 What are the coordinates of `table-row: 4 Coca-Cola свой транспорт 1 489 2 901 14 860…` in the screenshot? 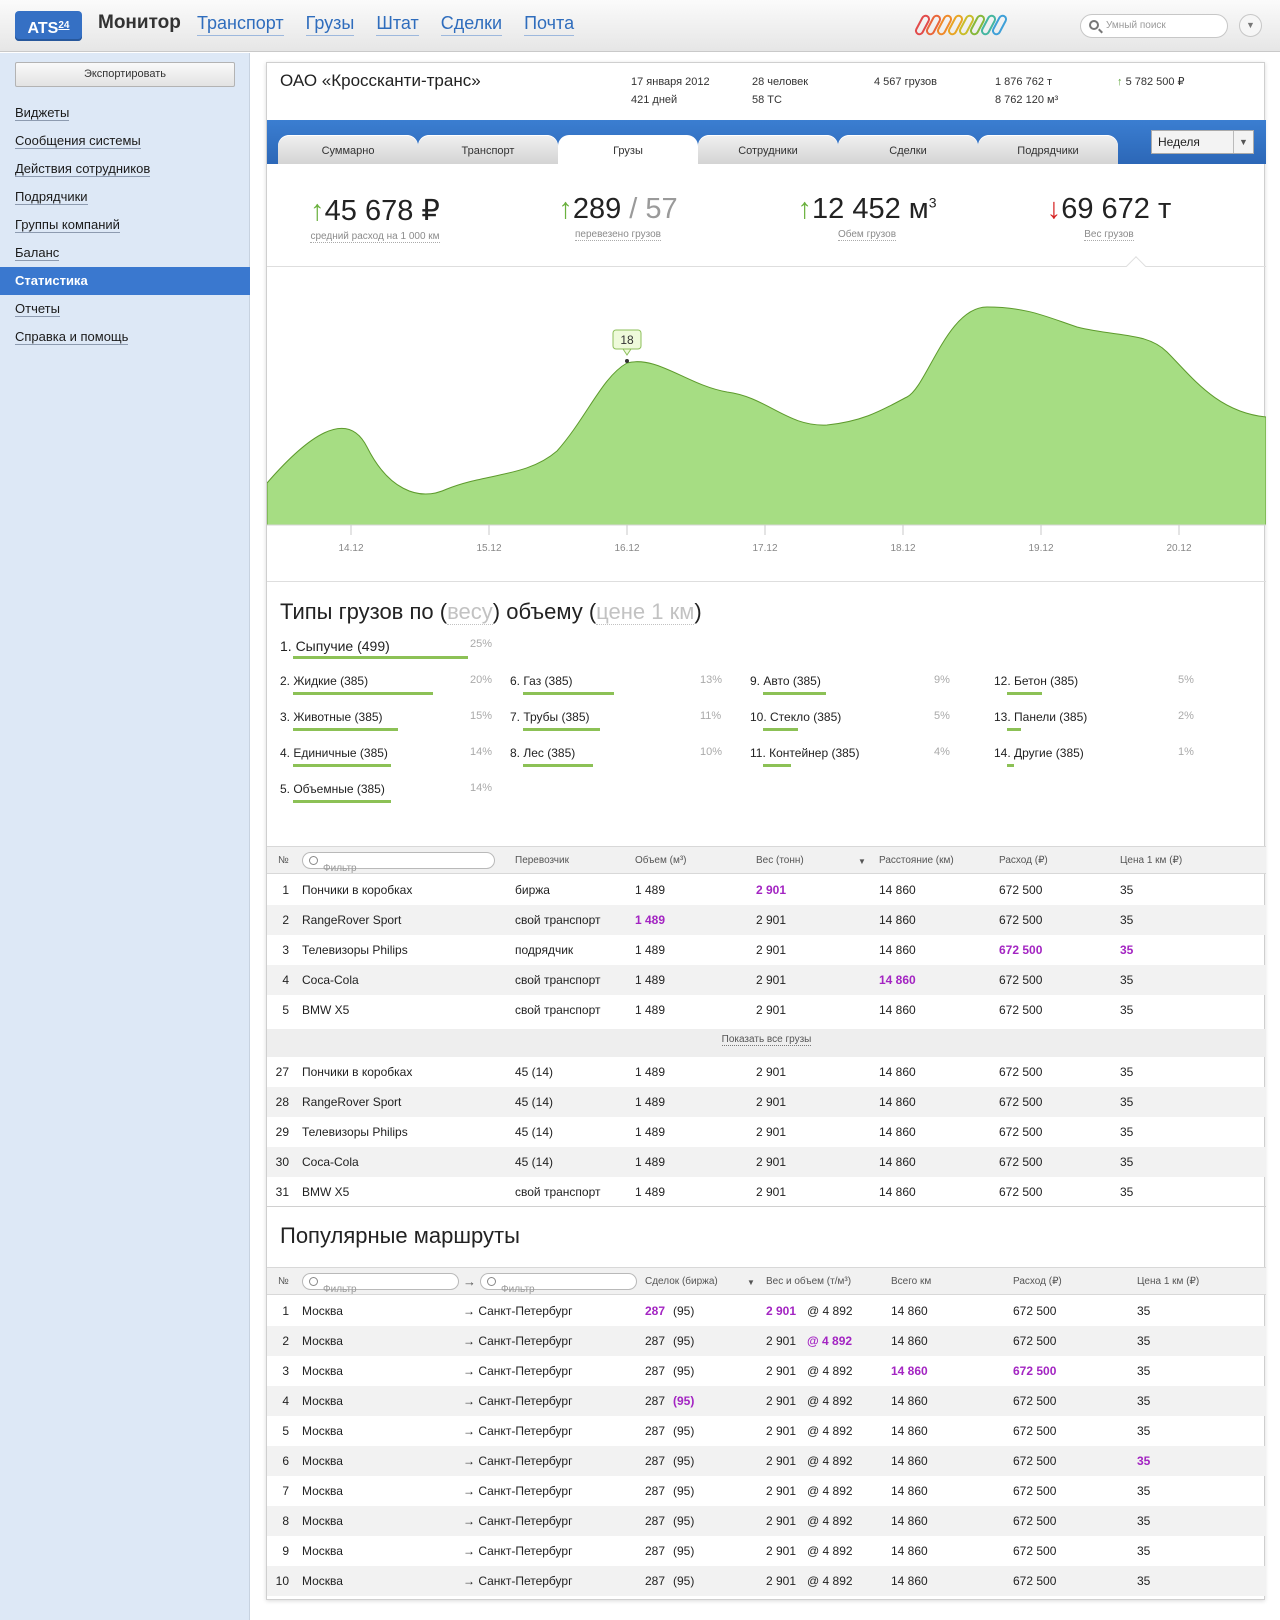 It's located at (766, 980).